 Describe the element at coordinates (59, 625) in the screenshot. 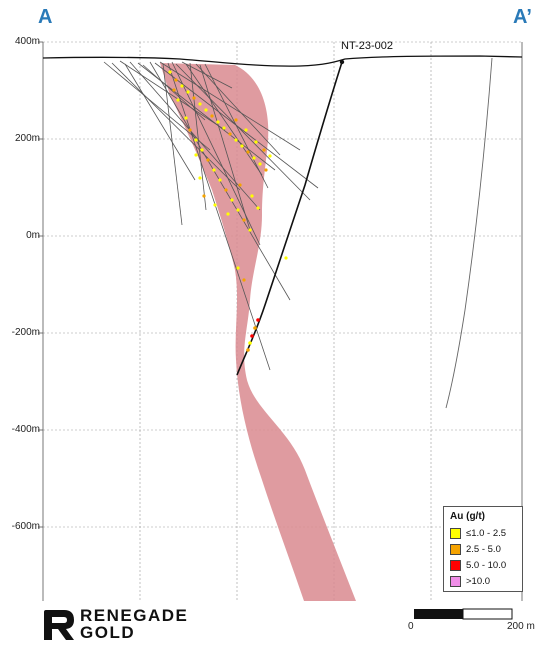

I see `logo-mark-icon` at that location.